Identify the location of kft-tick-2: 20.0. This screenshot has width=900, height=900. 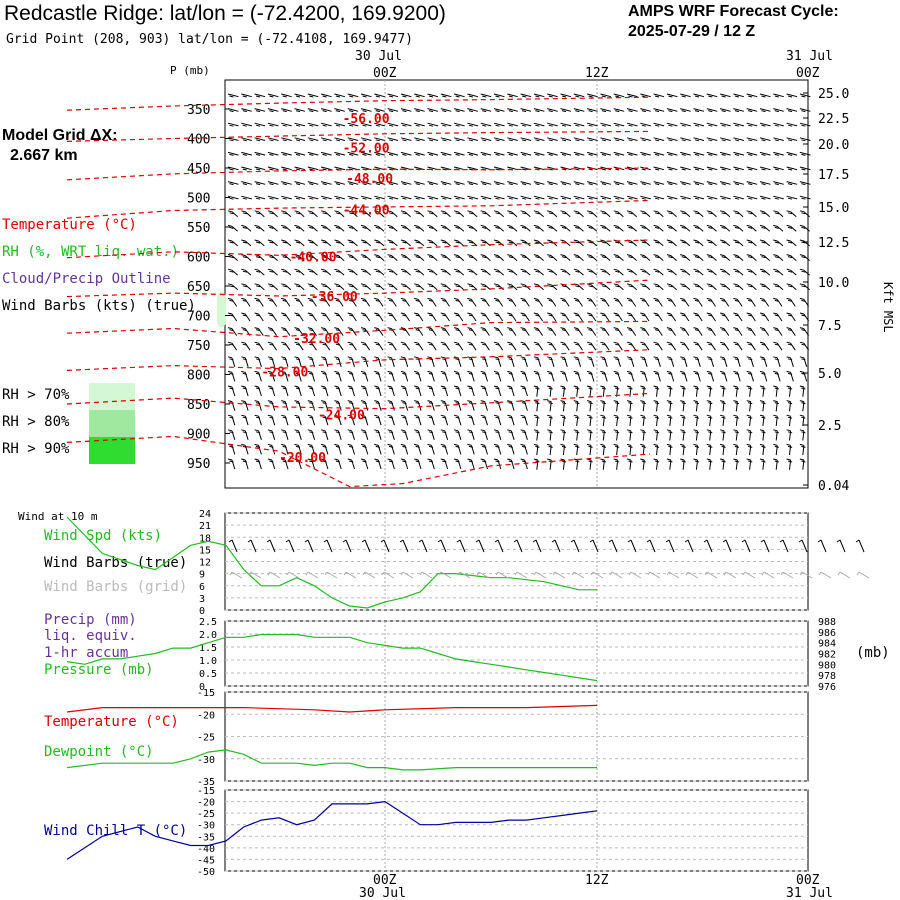
(833, 145).